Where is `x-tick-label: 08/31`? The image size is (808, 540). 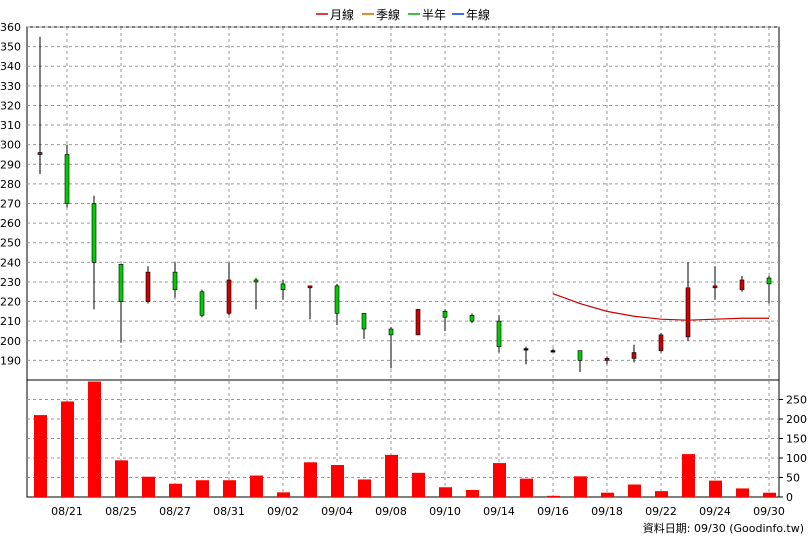
x-tick-label: 08/31 is located at coordinates (229, 511).